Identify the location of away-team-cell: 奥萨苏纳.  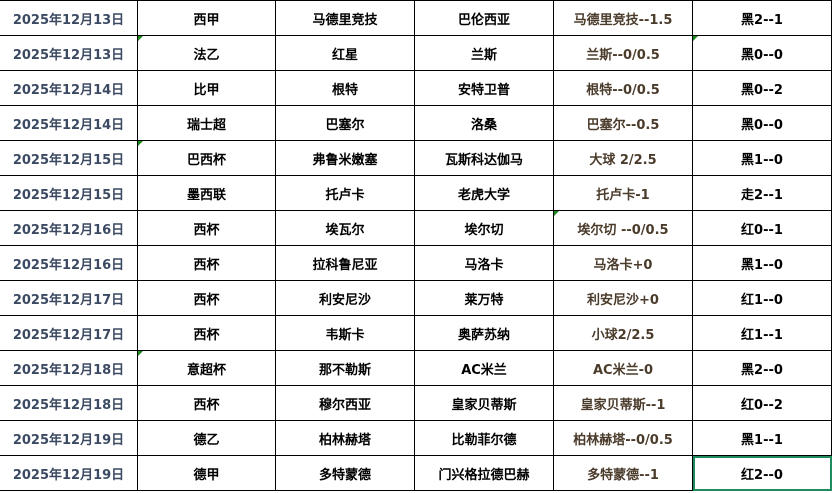
(484, 333).